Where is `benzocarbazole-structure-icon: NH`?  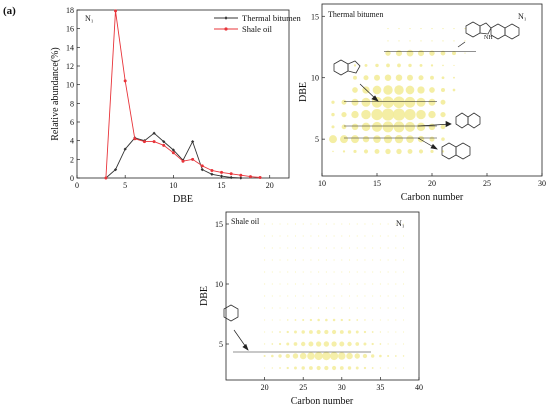 benzocarbazole-structure-icon: NH is located at coordinates (492, 31).